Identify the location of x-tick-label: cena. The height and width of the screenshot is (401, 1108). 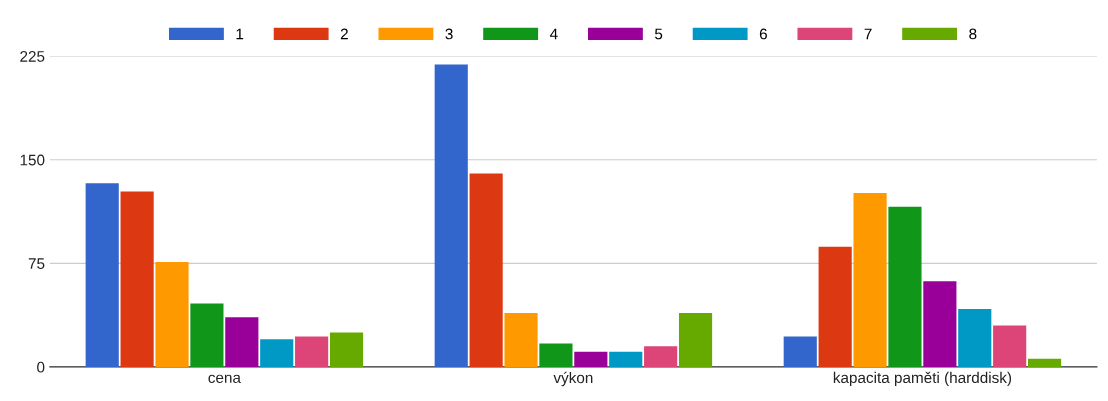
(224, 378).